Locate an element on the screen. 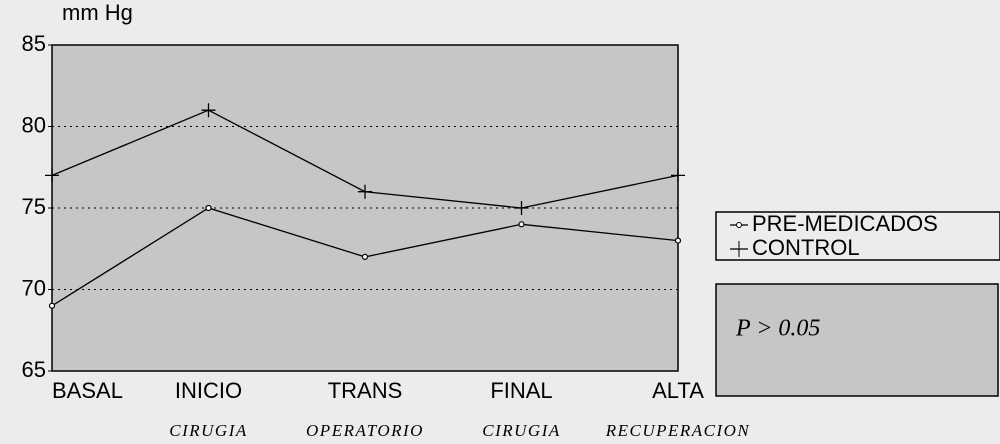  x-tick-label: INICIO is located at coordinates (208, 390).